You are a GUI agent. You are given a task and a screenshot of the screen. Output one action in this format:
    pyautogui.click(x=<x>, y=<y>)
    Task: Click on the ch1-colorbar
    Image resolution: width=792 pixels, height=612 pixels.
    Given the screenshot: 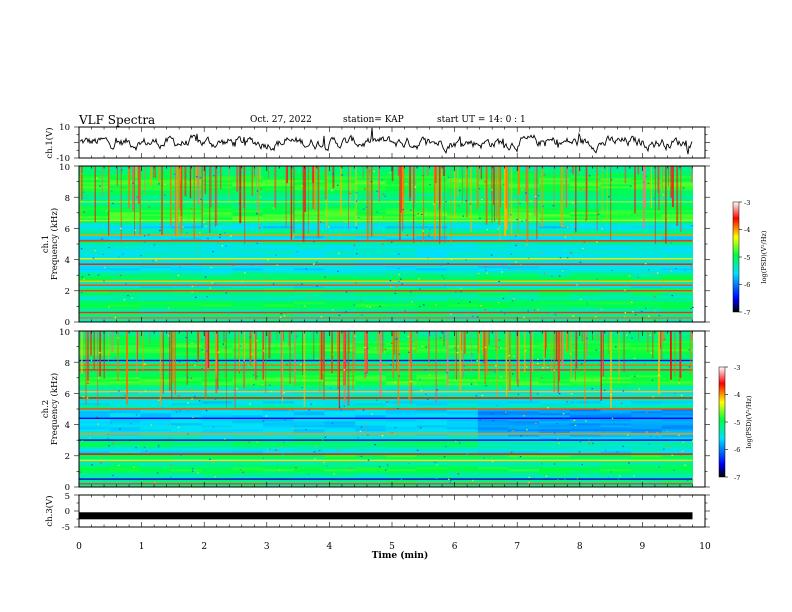 What is the action you would take?
    pyautogui.click(x=736, y=257)
    